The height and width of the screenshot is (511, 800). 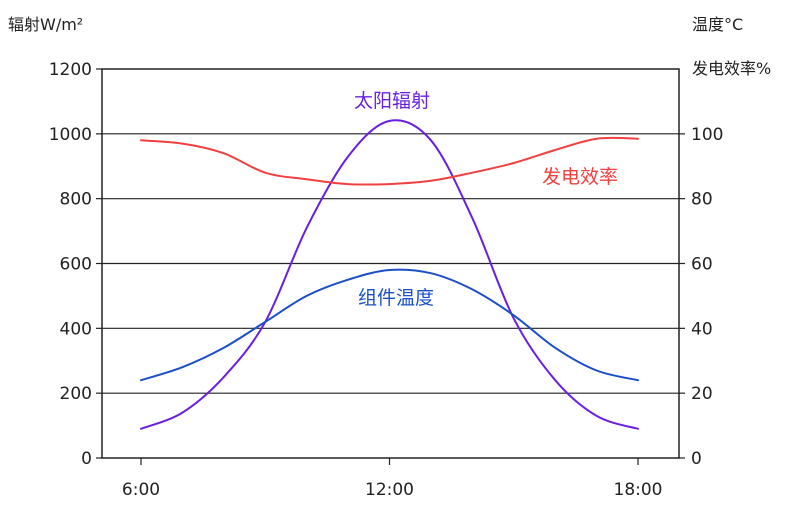 What do you see at coordinates (702, 394) in the screenshot?
I see `y-right-tick-label: 20` at bounding box center [702, 394].